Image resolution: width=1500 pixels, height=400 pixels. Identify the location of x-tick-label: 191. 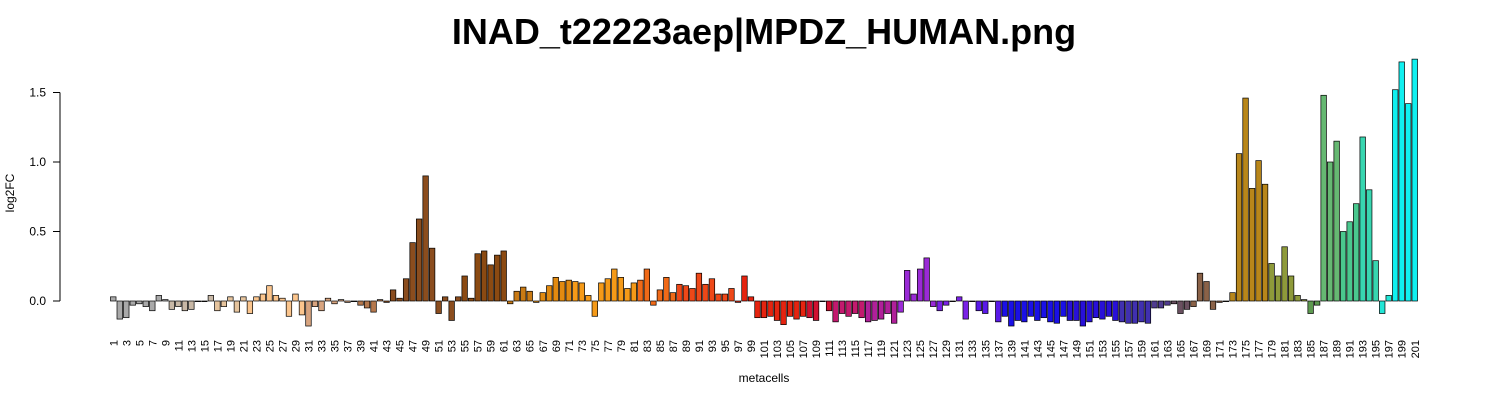
(1351, 349).